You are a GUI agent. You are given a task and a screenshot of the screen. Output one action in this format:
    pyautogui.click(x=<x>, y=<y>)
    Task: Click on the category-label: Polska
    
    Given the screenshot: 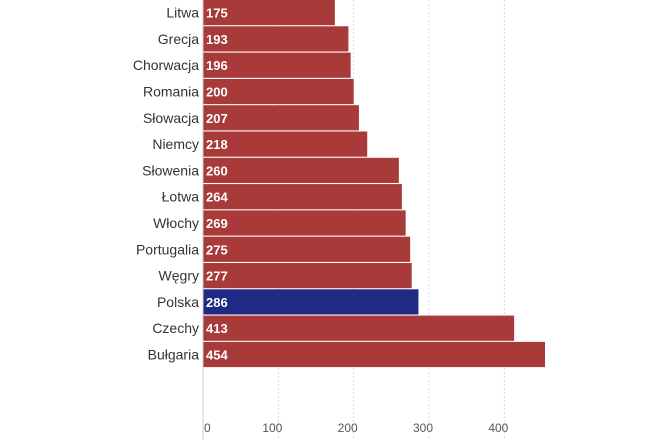 What is the action you would take?
    pyautogui.click(x=178, y=302)
    